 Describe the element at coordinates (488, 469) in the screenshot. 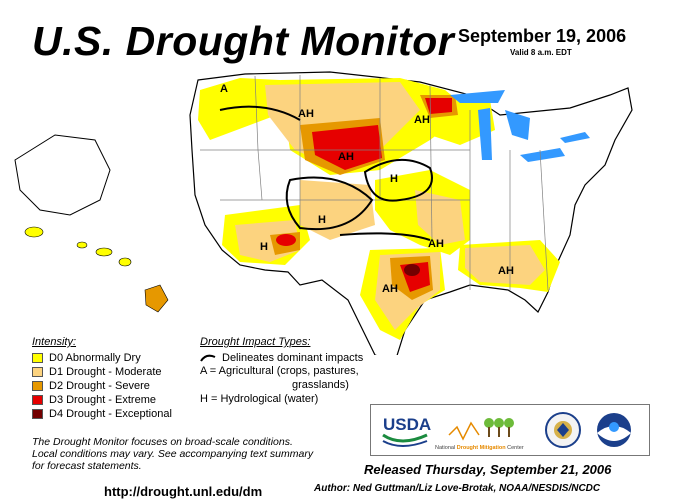

I see `release-date: Released Thursday, September 21, 2006` at that location.